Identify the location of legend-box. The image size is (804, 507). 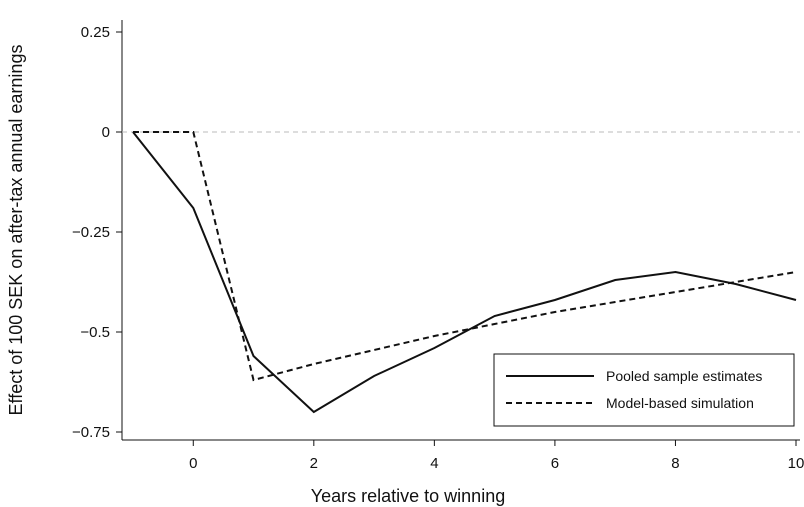
(644, 390).